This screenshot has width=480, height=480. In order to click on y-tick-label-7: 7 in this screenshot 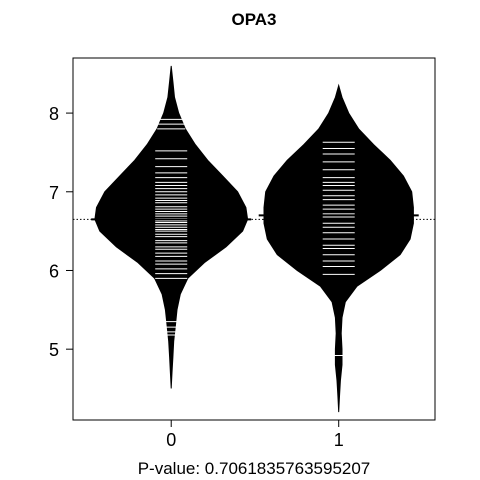, I will do `click(54, 193)`.